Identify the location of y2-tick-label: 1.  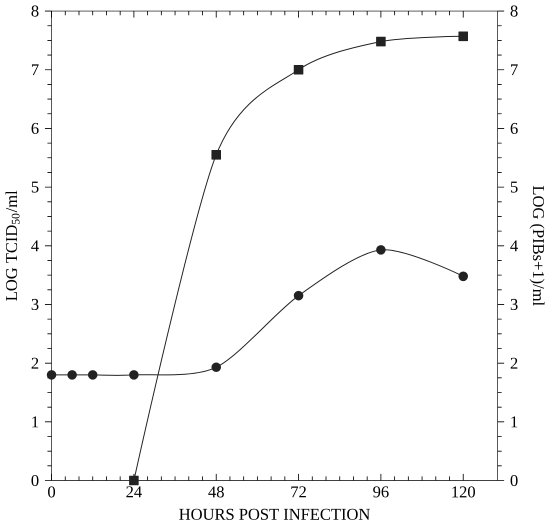
(514, 422).